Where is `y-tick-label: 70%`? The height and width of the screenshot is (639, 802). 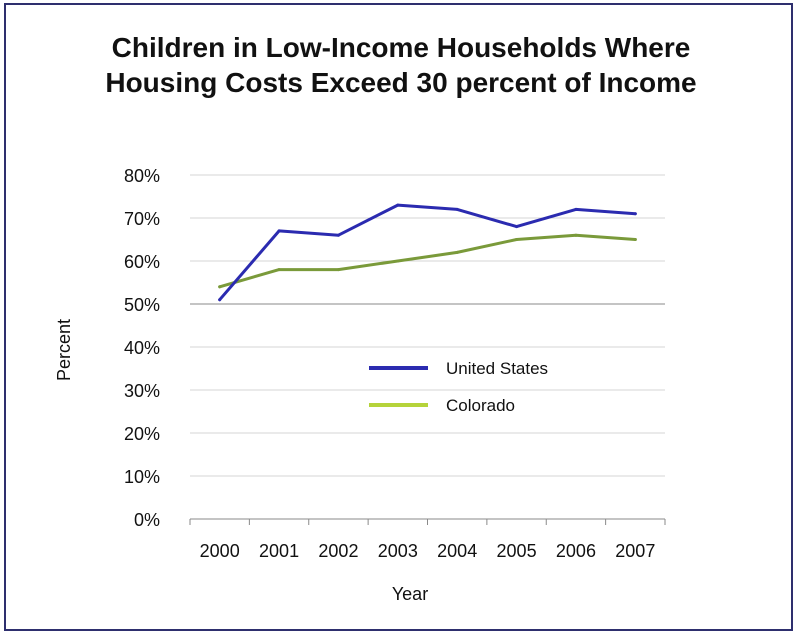 y-tick-label: 70% is located at coordinates (142, 219).